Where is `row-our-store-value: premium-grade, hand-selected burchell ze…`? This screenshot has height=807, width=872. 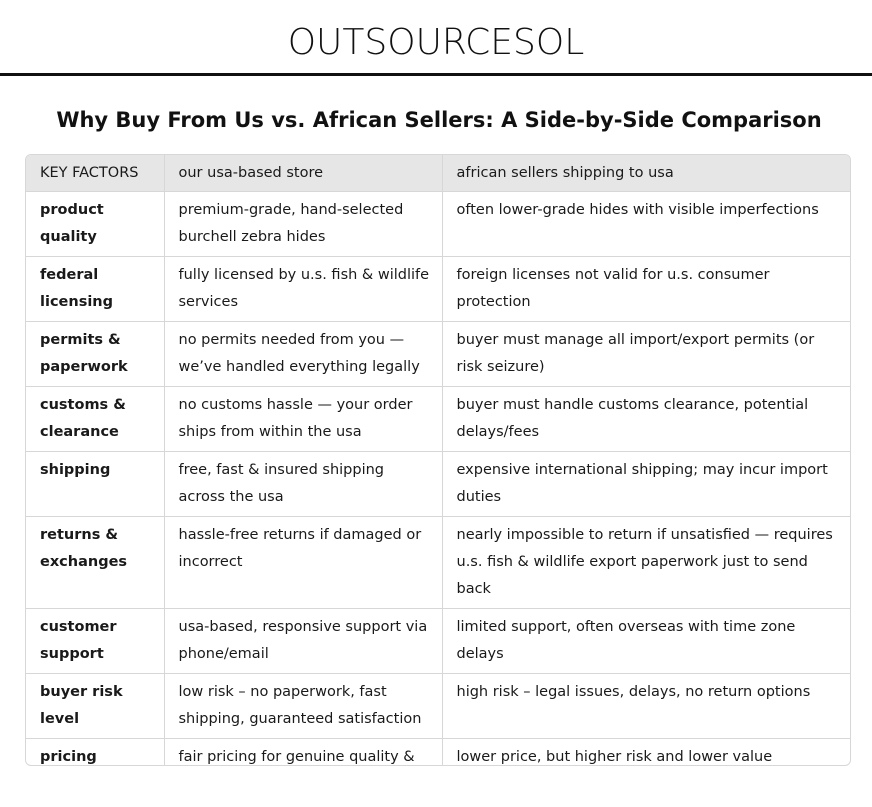
row-our-store-value: premium-grade, hand-selected burchell ze… is located at coordinates (303, 224).